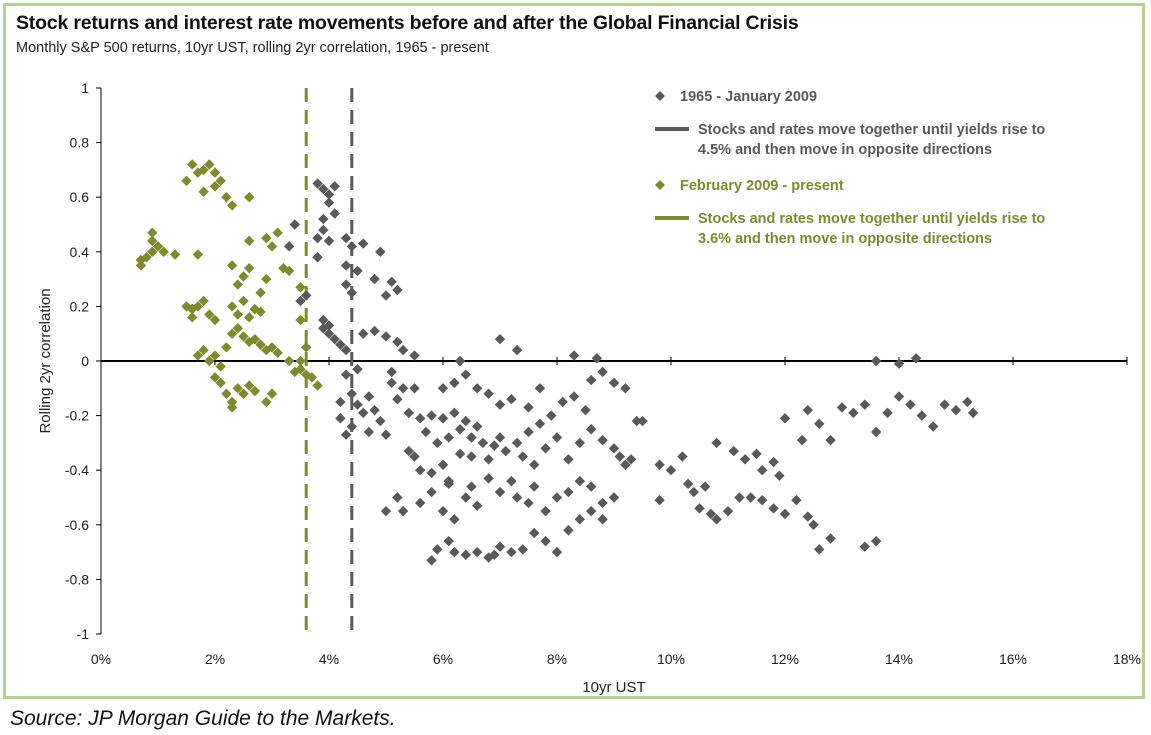 The image size is (1151, 735). Describe the element at coordinates (329, 361) in the screenshot. I see `threshold-lines` at that location.